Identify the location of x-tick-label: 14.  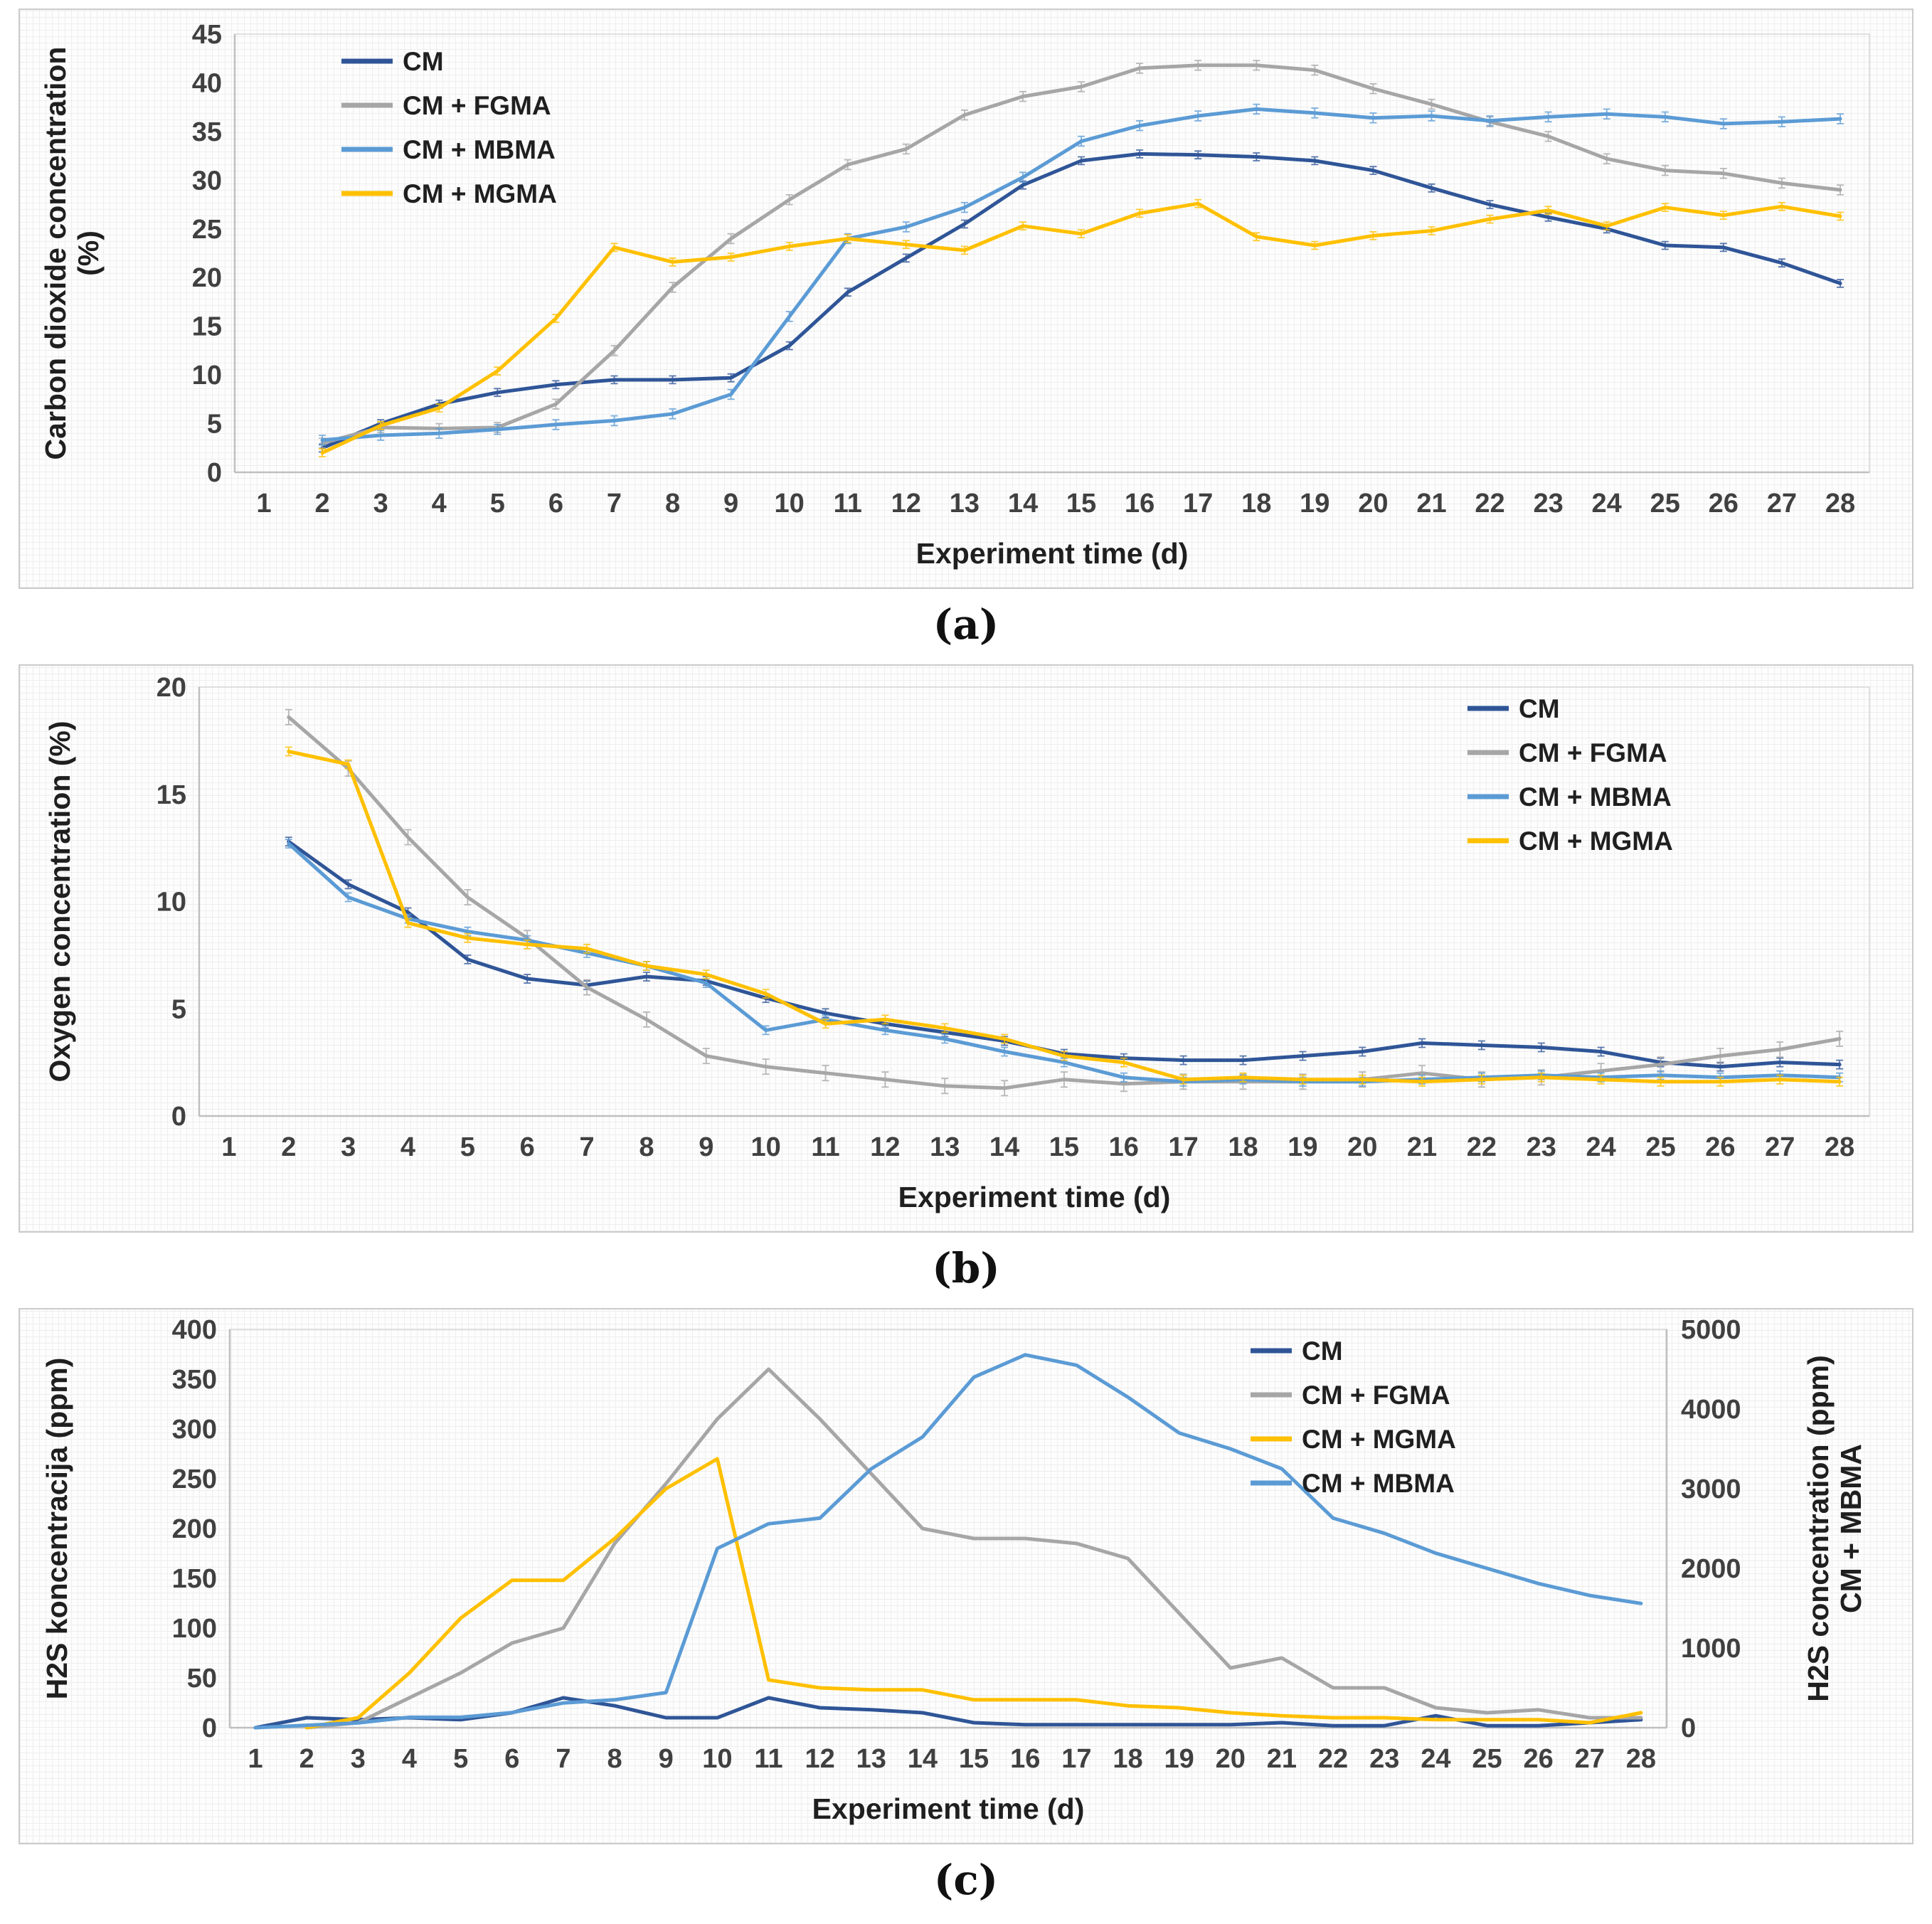
(1023, 504).